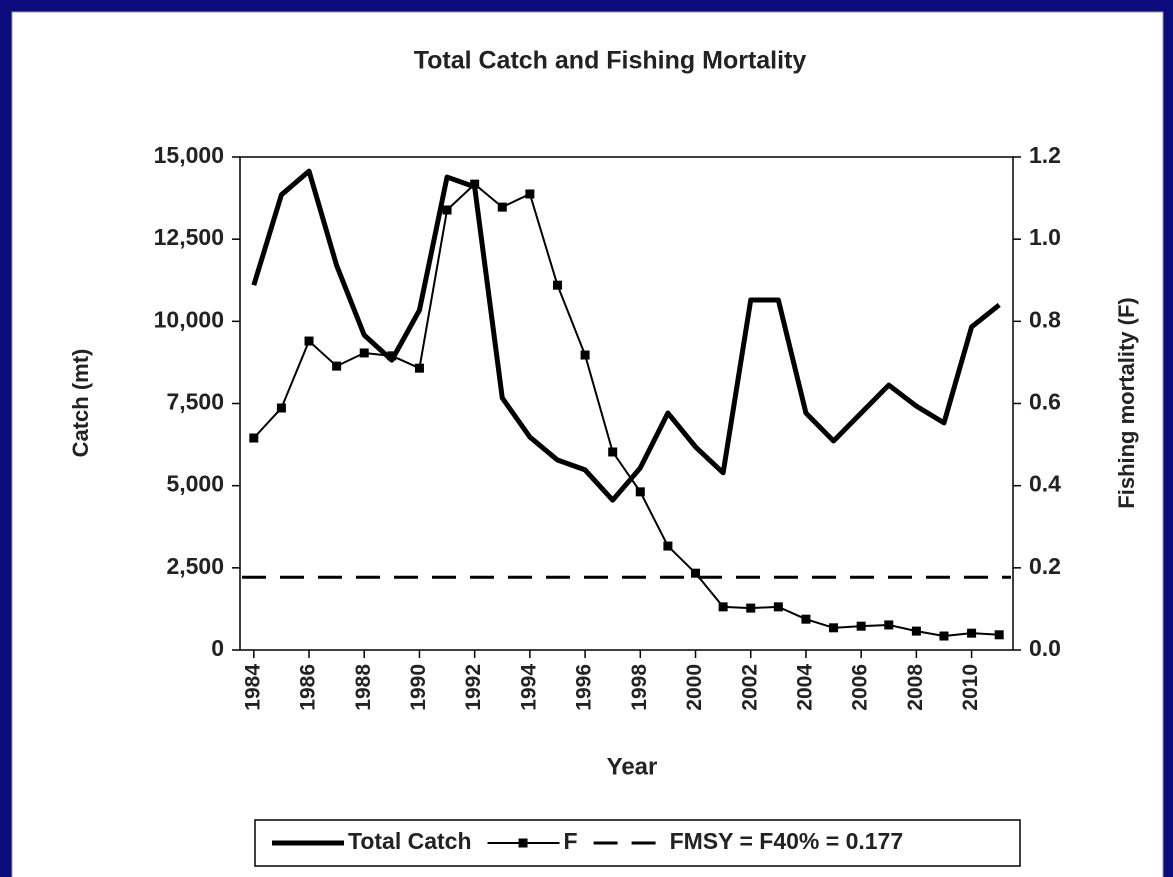 The width and height of the screenshot is (1173, 877). I want to click on y-tick-label: 10,000, so click(189, 319).